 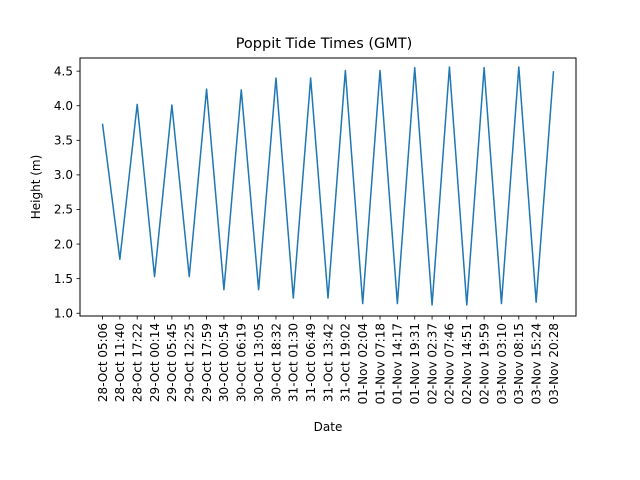 What do you see at coordinates (207, 362) in the screenshot?
I see `x-tick-label: 29-Oct 17:59` at bounding box center [207, 362].